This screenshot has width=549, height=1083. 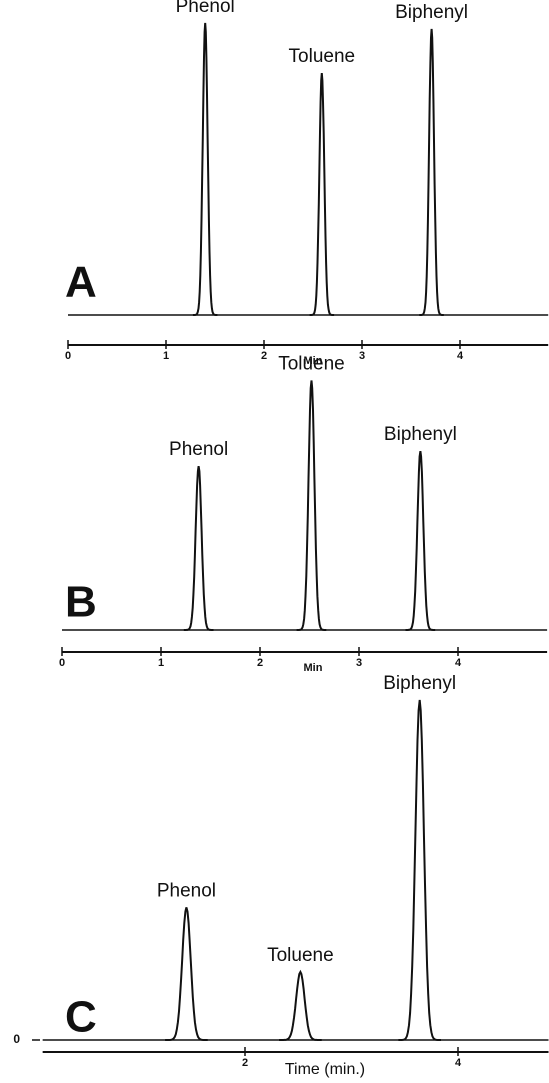 What do you see at coordinates (16, 1039) in the screenshot?
I see `y-tick-label: 0` at bounding box center [16, 1039].